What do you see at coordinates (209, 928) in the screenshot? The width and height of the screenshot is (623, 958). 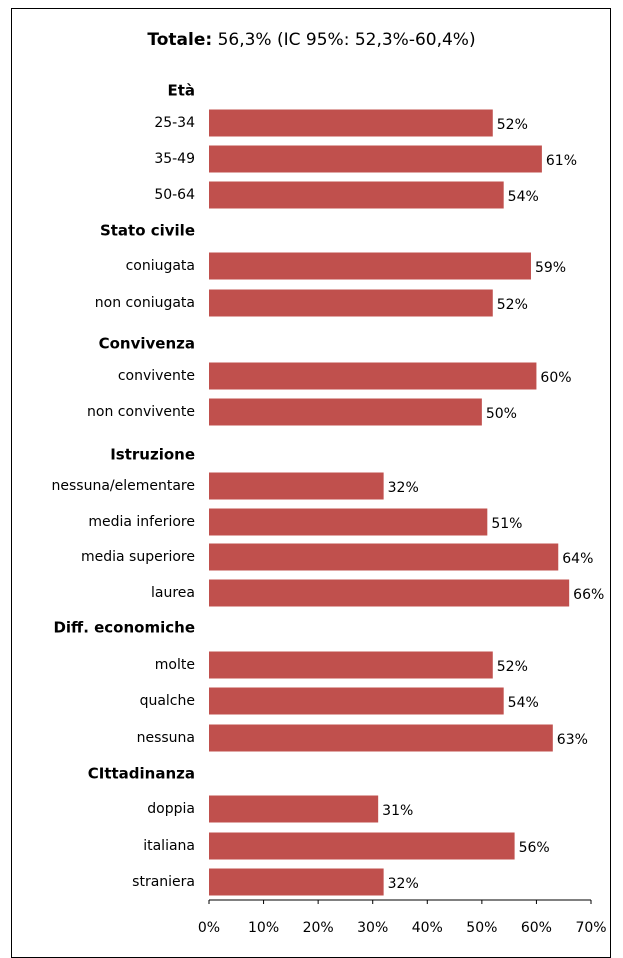 I see `x-tick-label: 0%` at bounding box center [209, 928].